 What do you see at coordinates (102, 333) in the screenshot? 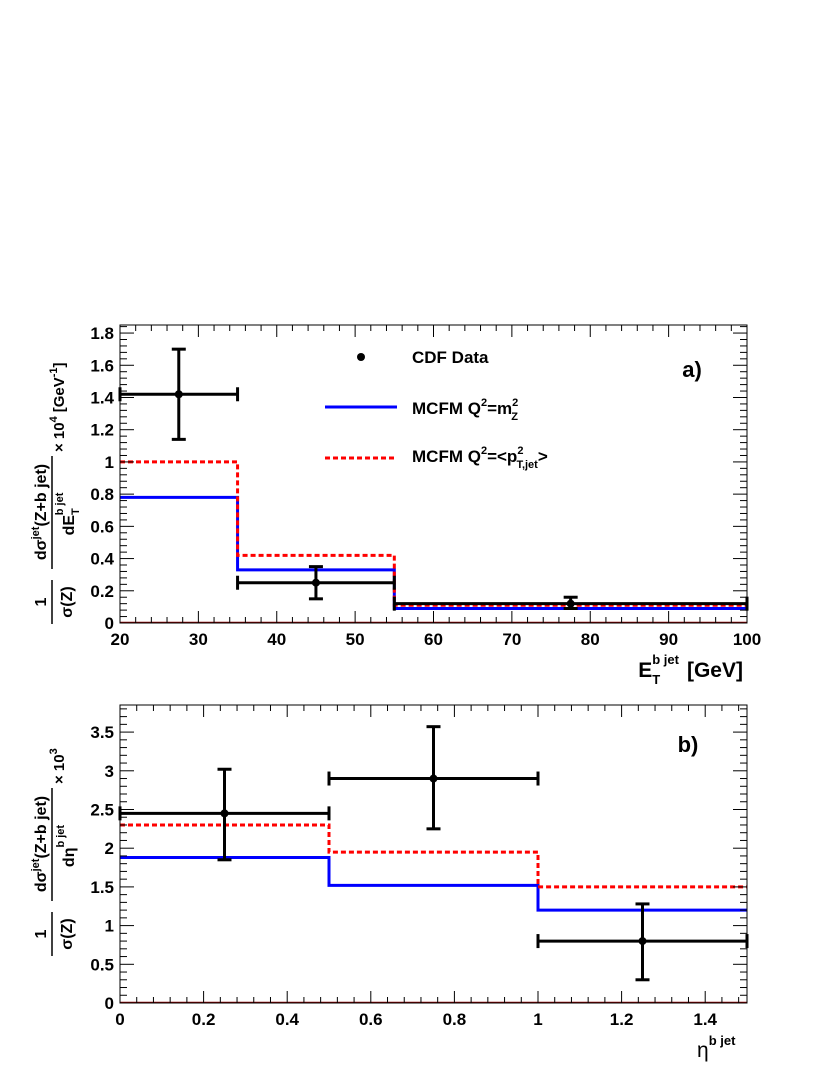
I see `panel-a-ytick-label: 1.8` at bounding box center [102, 333].